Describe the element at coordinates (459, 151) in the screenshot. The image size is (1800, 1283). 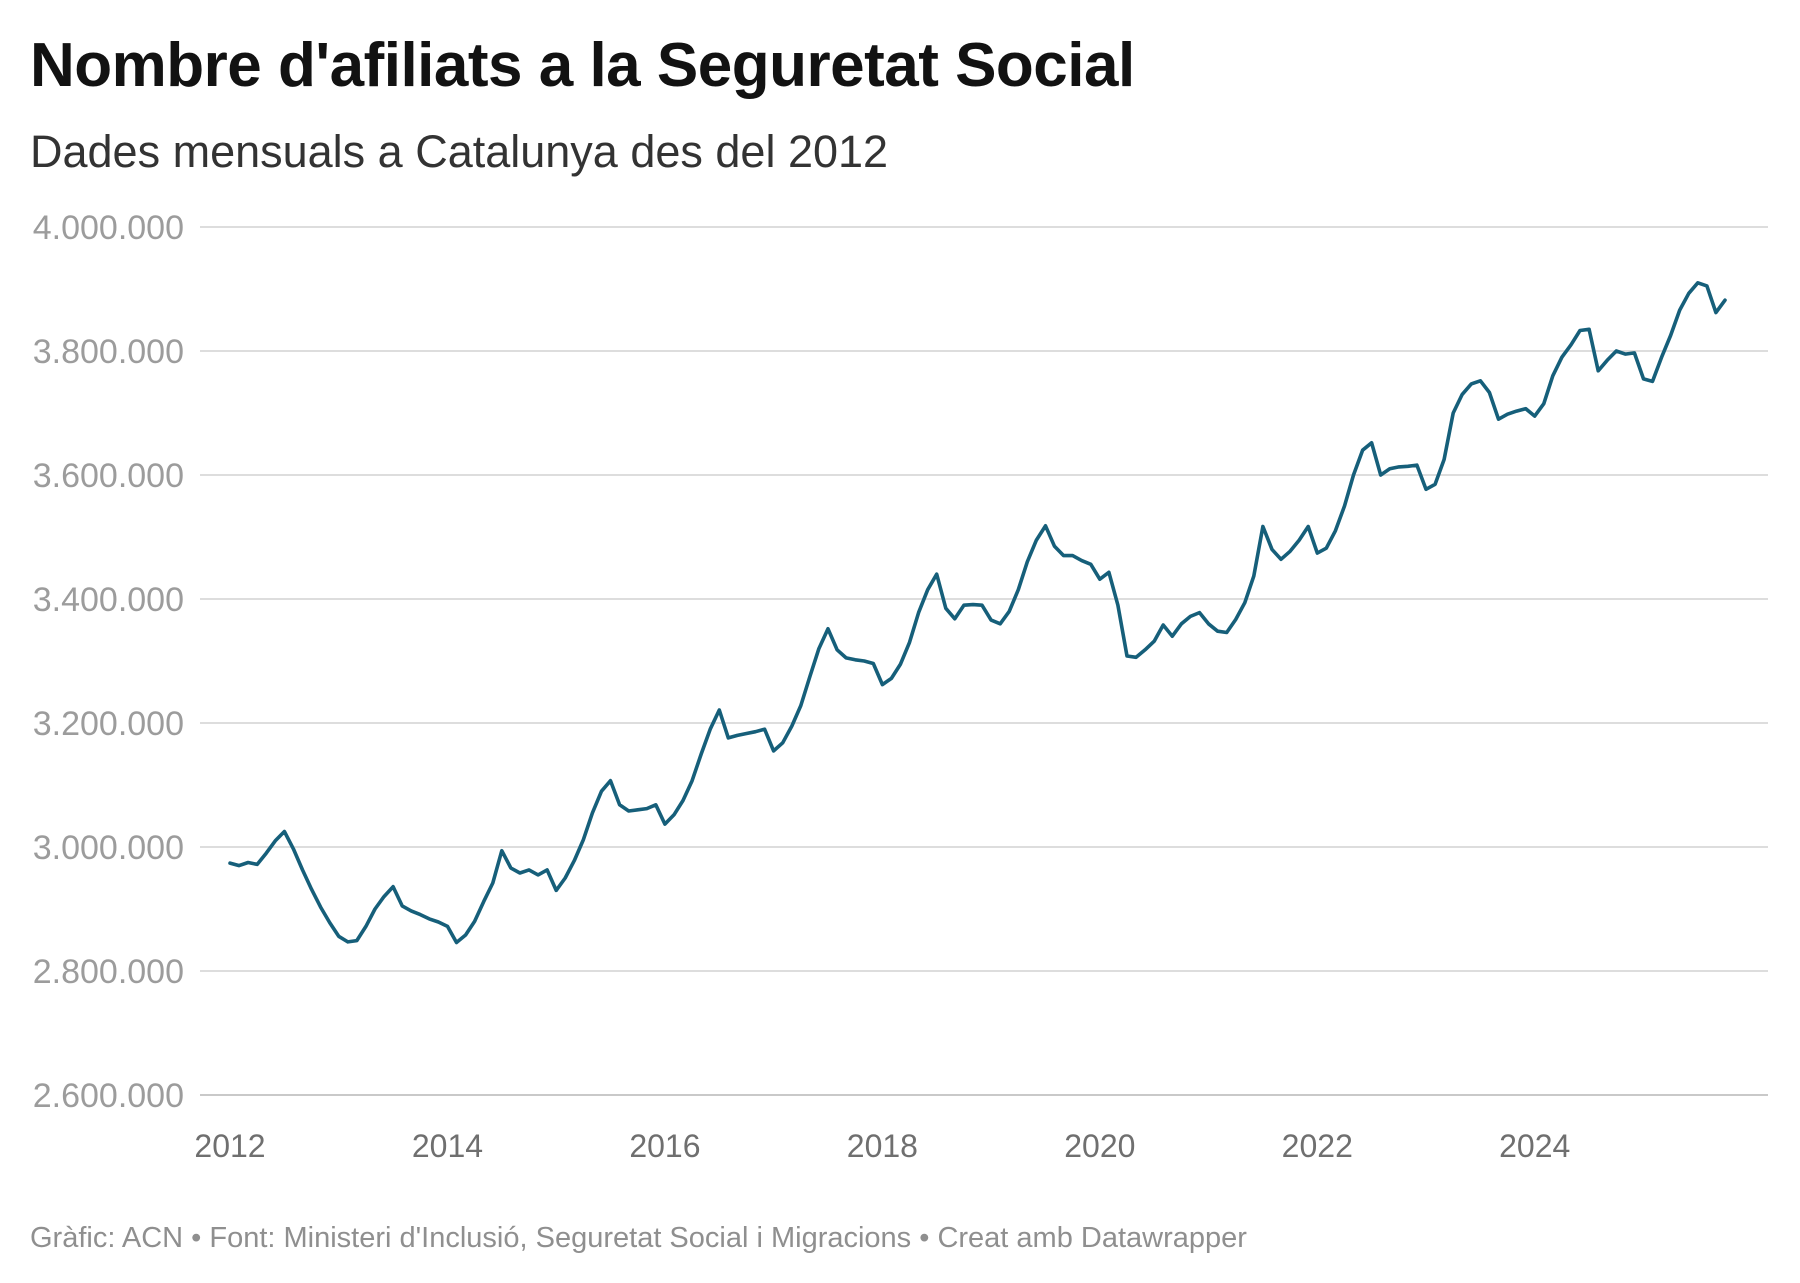
I see `chart-subtitle: Dades mensuals a Catalunya des del 2012` at that location.